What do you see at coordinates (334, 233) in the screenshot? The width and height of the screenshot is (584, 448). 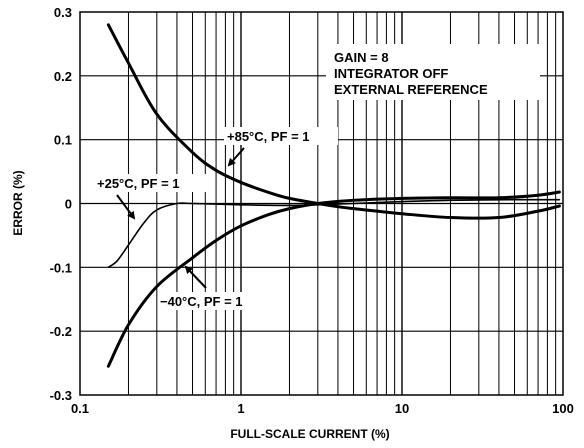 I see `curve-25c` at bounding box center [334, 233].